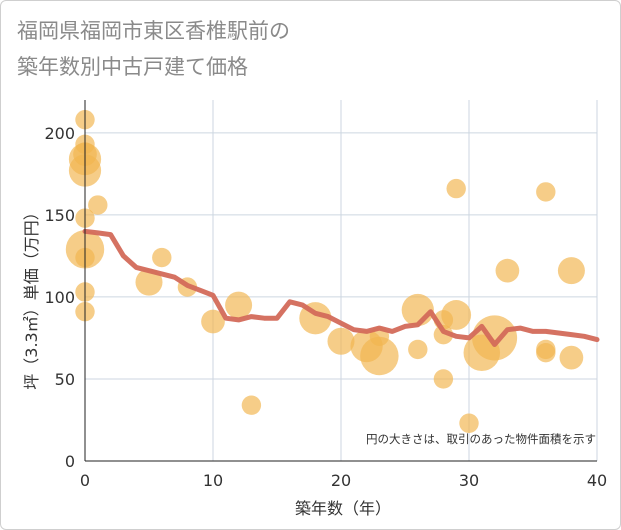 Image resolution: width=621 pixels, height=530 pixels. What do you see at coordinates (153, 49) in the screenshot?
I see `chart-title: 福岡県福岡市東区香椎駅前の 築年数別中古戸建て価格` at bounding box center [153, 49].